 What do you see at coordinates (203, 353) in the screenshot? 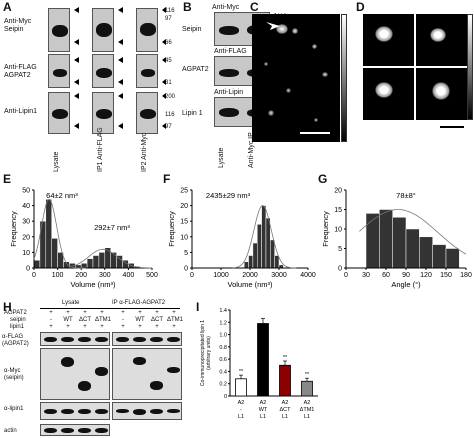
I see `y-axis-label: Co-immunoprecipitated lipin 1` at bounding box center [203, 353].